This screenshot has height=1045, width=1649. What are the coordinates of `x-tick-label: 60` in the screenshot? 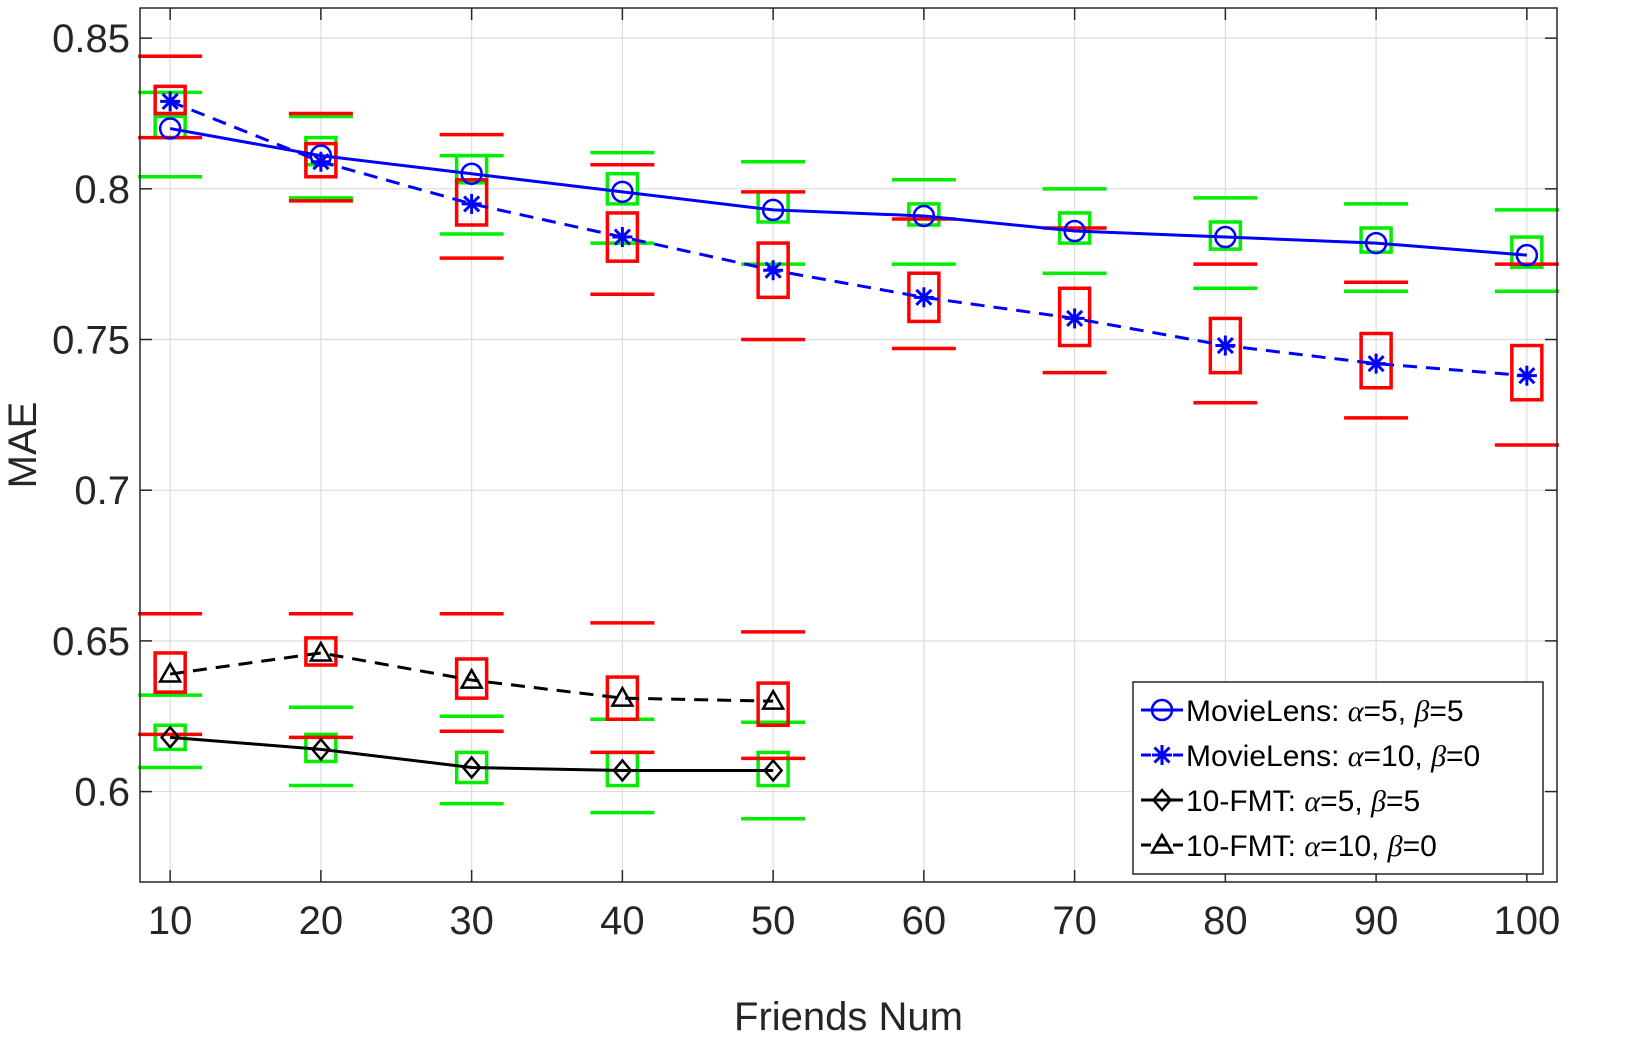 It's located at (924, 921).